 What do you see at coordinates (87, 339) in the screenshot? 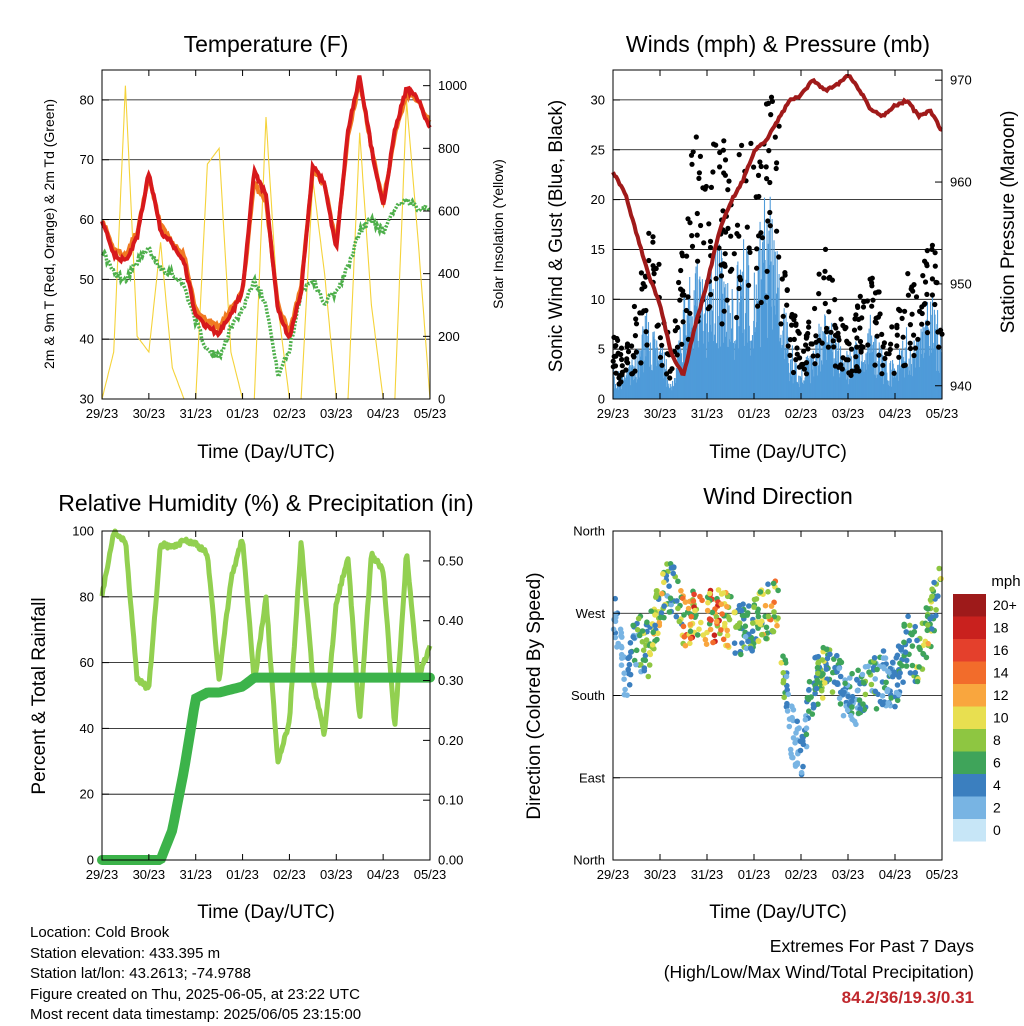
I see `temperature-y-tick-label: 40` at bounding box center [87, 339].